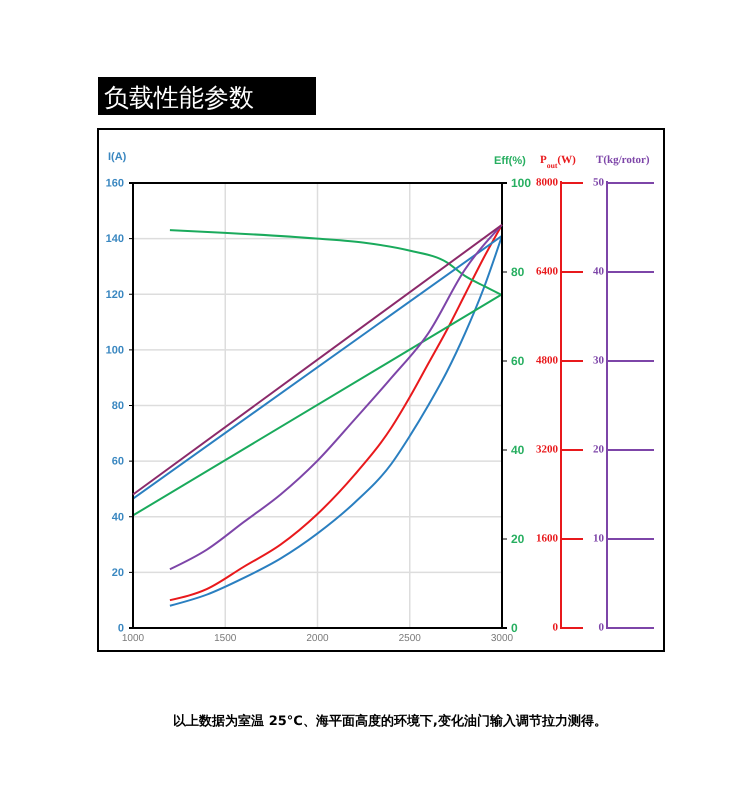 The height and width of the screenshot is (800, 750). What do you see at coordinates (518, 361) in the screenshot?
I see `y2-tick-label: 60` at bounding box center [518, 361].